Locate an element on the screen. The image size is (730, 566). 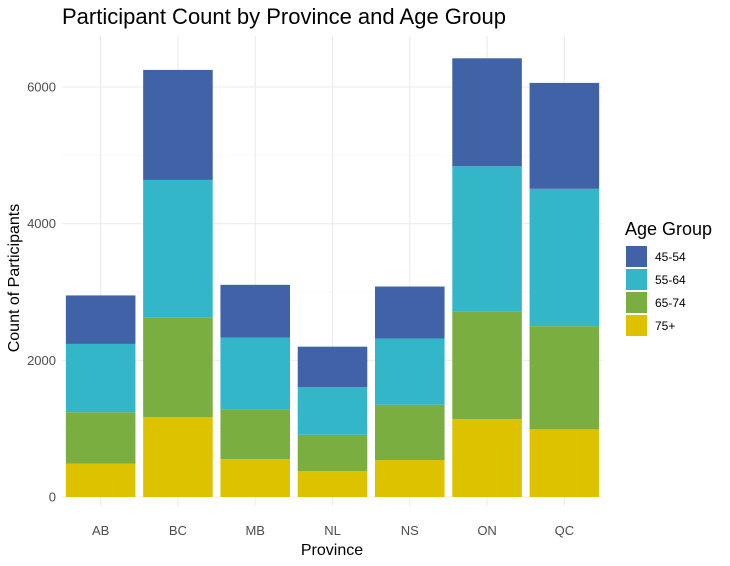
x-axis-ticks: AB BC MB NL NS ON QC is located at coordinates (333, 530).